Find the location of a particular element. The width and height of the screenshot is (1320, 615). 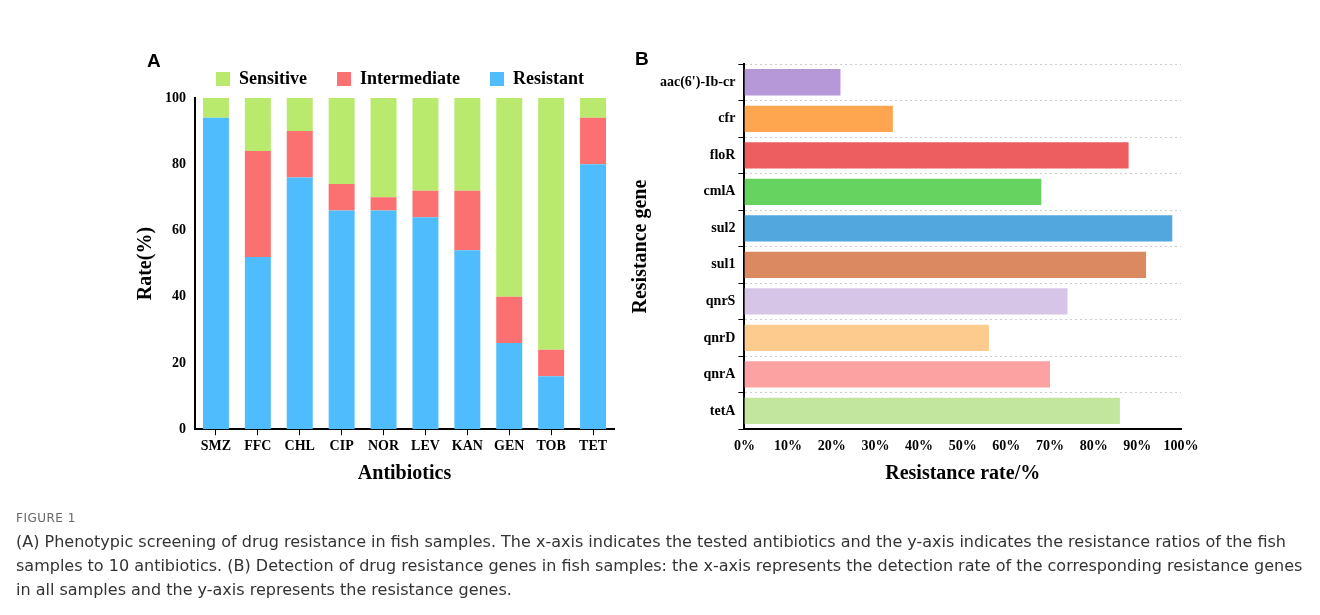

y-axis-title: Rate(%) is located at coordinates (145, 263).